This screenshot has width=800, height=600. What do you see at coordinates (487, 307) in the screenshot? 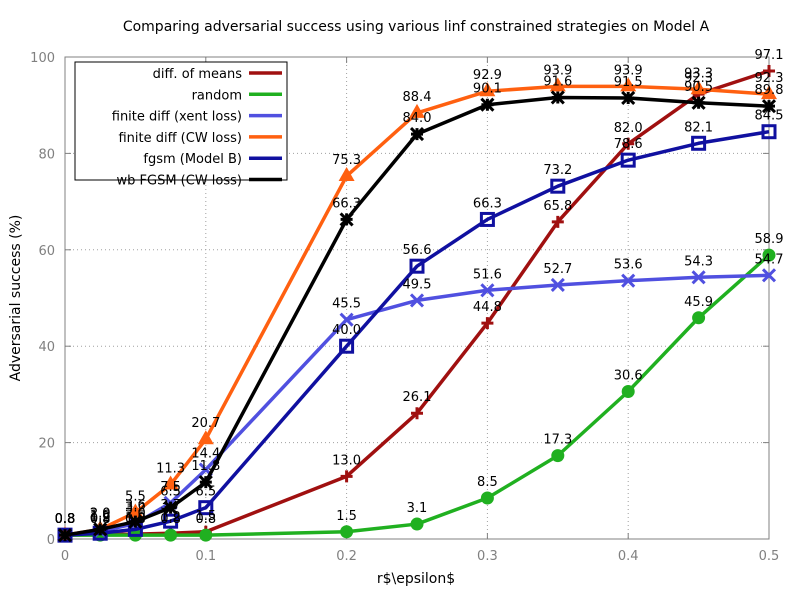
I see `data-label: 44.8` at bounding box center [487, 307].